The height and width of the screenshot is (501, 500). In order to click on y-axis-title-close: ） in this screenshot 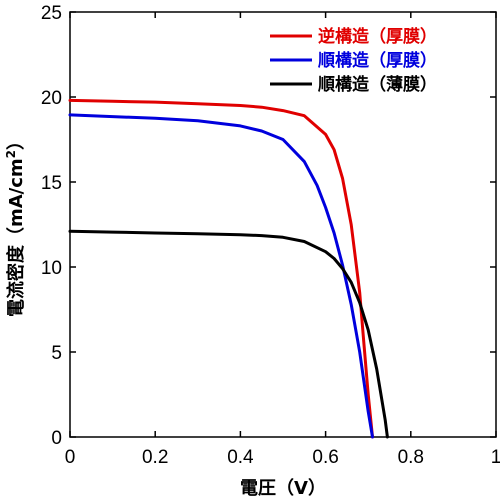, I will do `click(16, 141)`.